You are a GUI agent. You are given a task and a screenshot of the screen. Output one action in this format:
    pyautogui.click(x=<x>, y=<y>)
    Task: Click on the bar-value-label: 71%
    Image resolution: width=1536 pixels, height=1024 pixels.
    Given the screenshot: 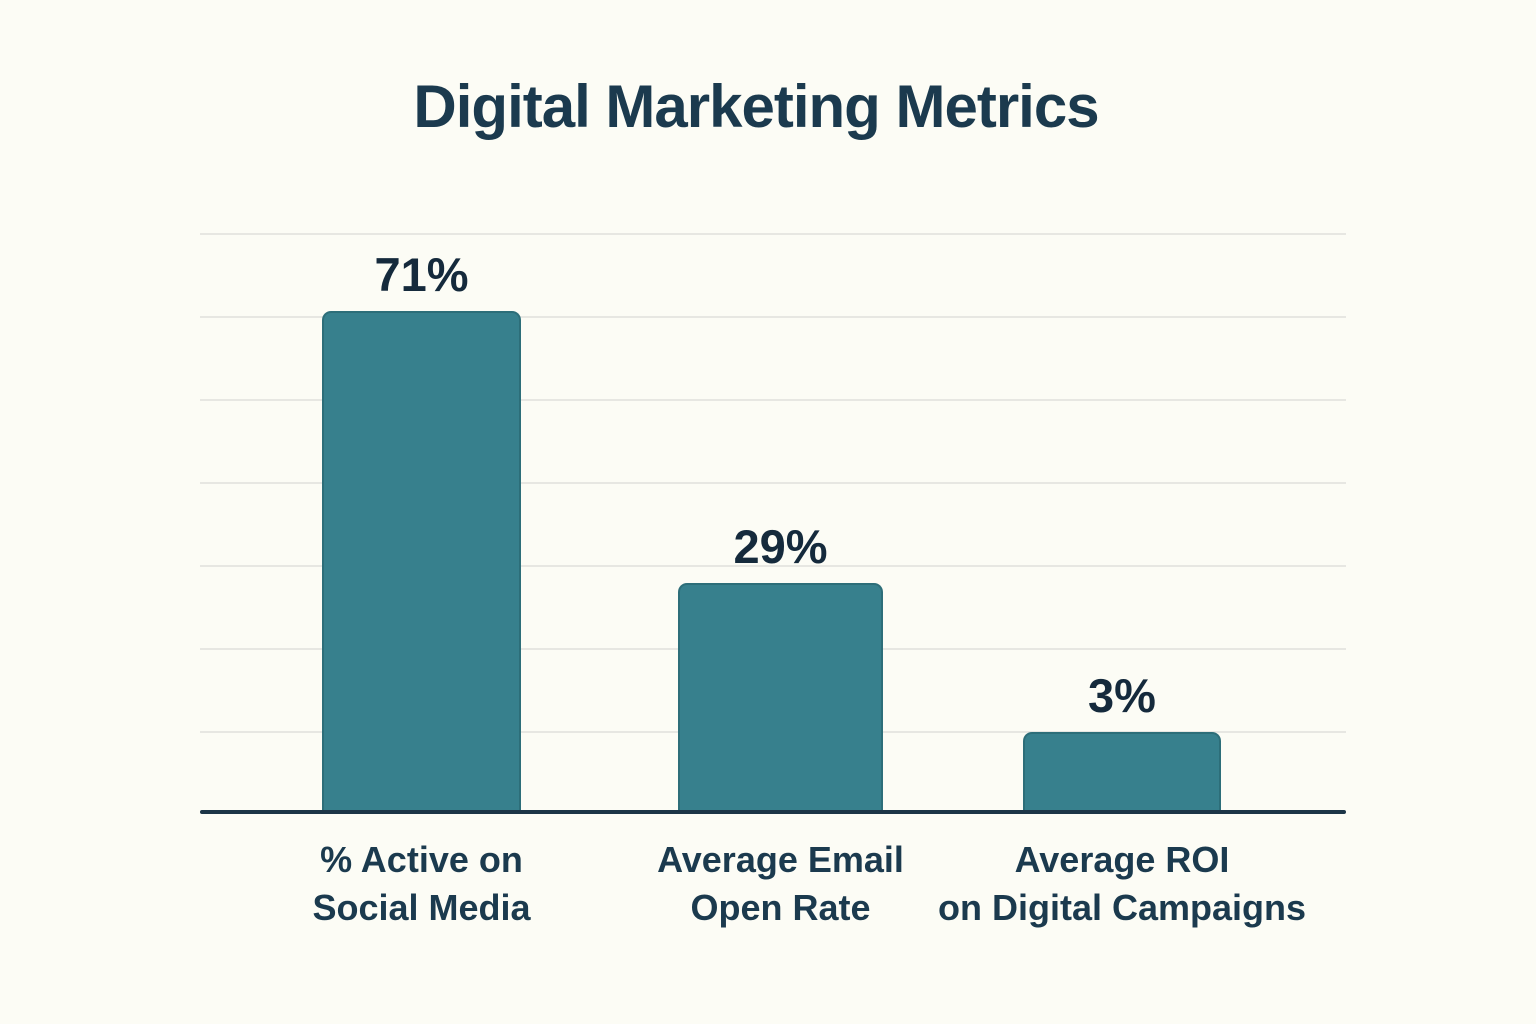 What is the action you would take?
    pyautogui.click(x=421, y=274)
    